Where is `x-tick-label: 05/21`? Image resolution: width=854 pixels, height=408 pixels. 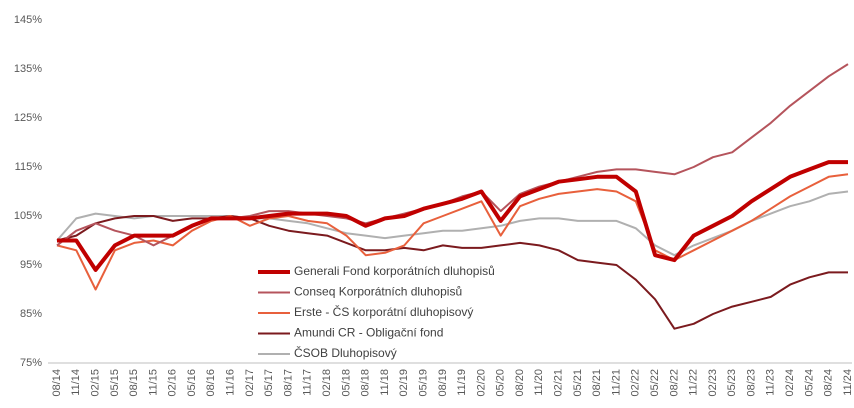 x-tick-label: 05/21 is located at coordinates (578, 383).